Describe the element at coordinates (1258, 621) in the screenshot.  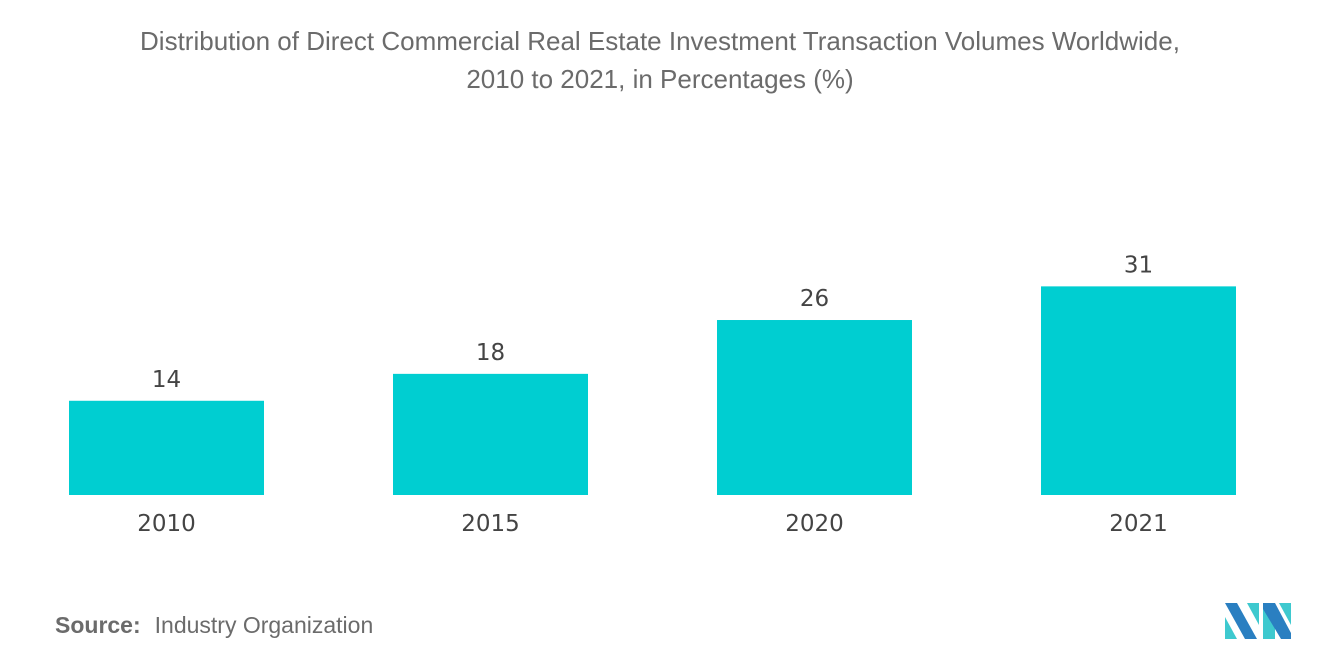
I see `mordor-logo-icon` at that location.